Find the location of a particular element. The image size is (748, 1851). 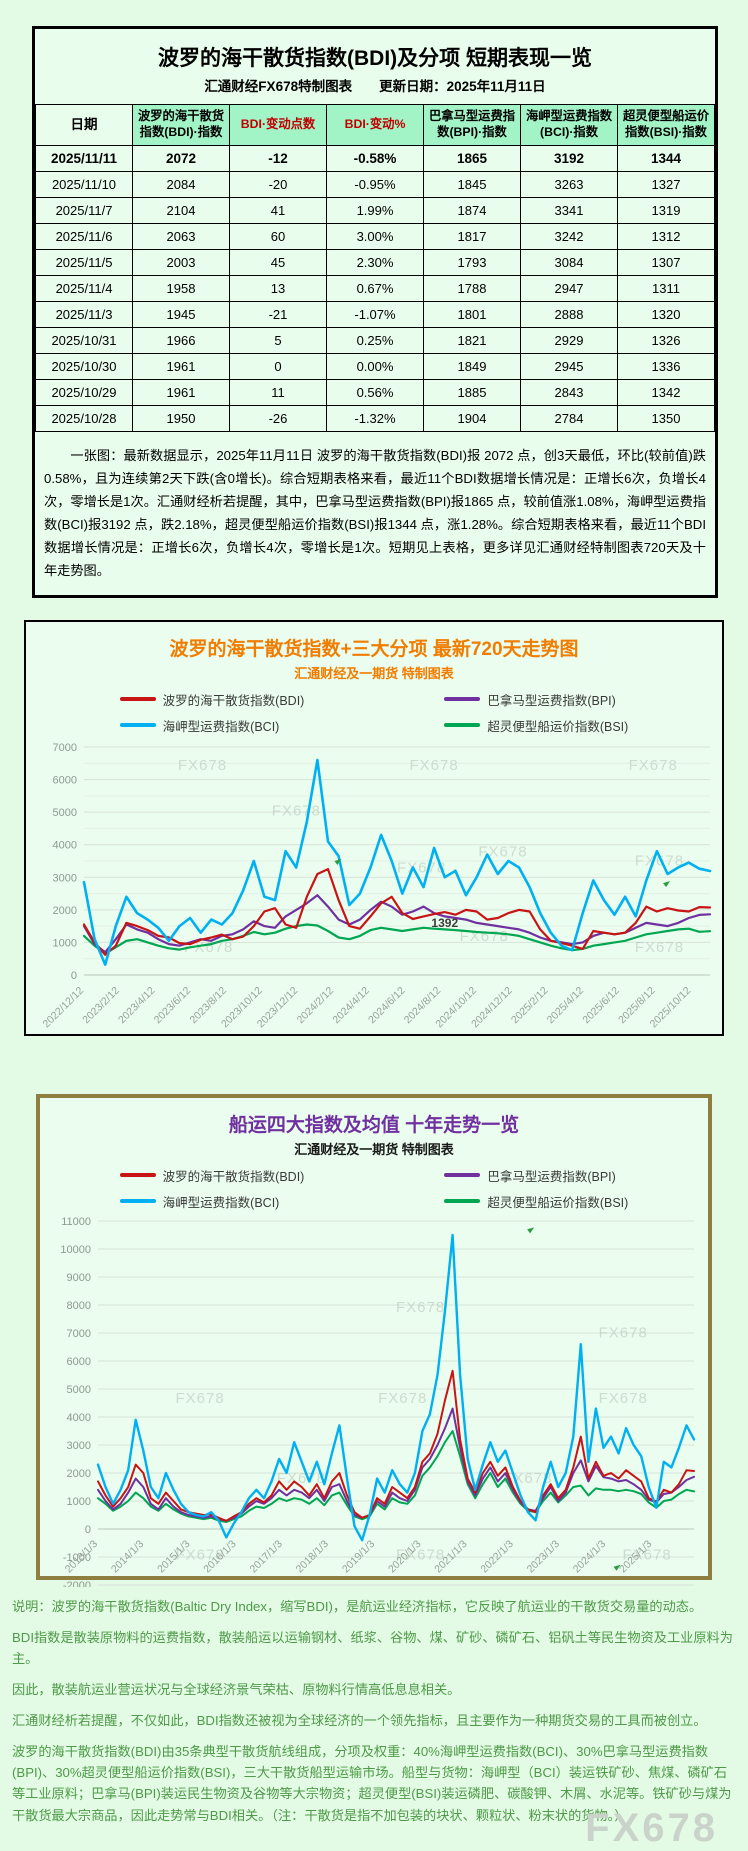

table-cell: 1311 is located at coordinates (666, 288).